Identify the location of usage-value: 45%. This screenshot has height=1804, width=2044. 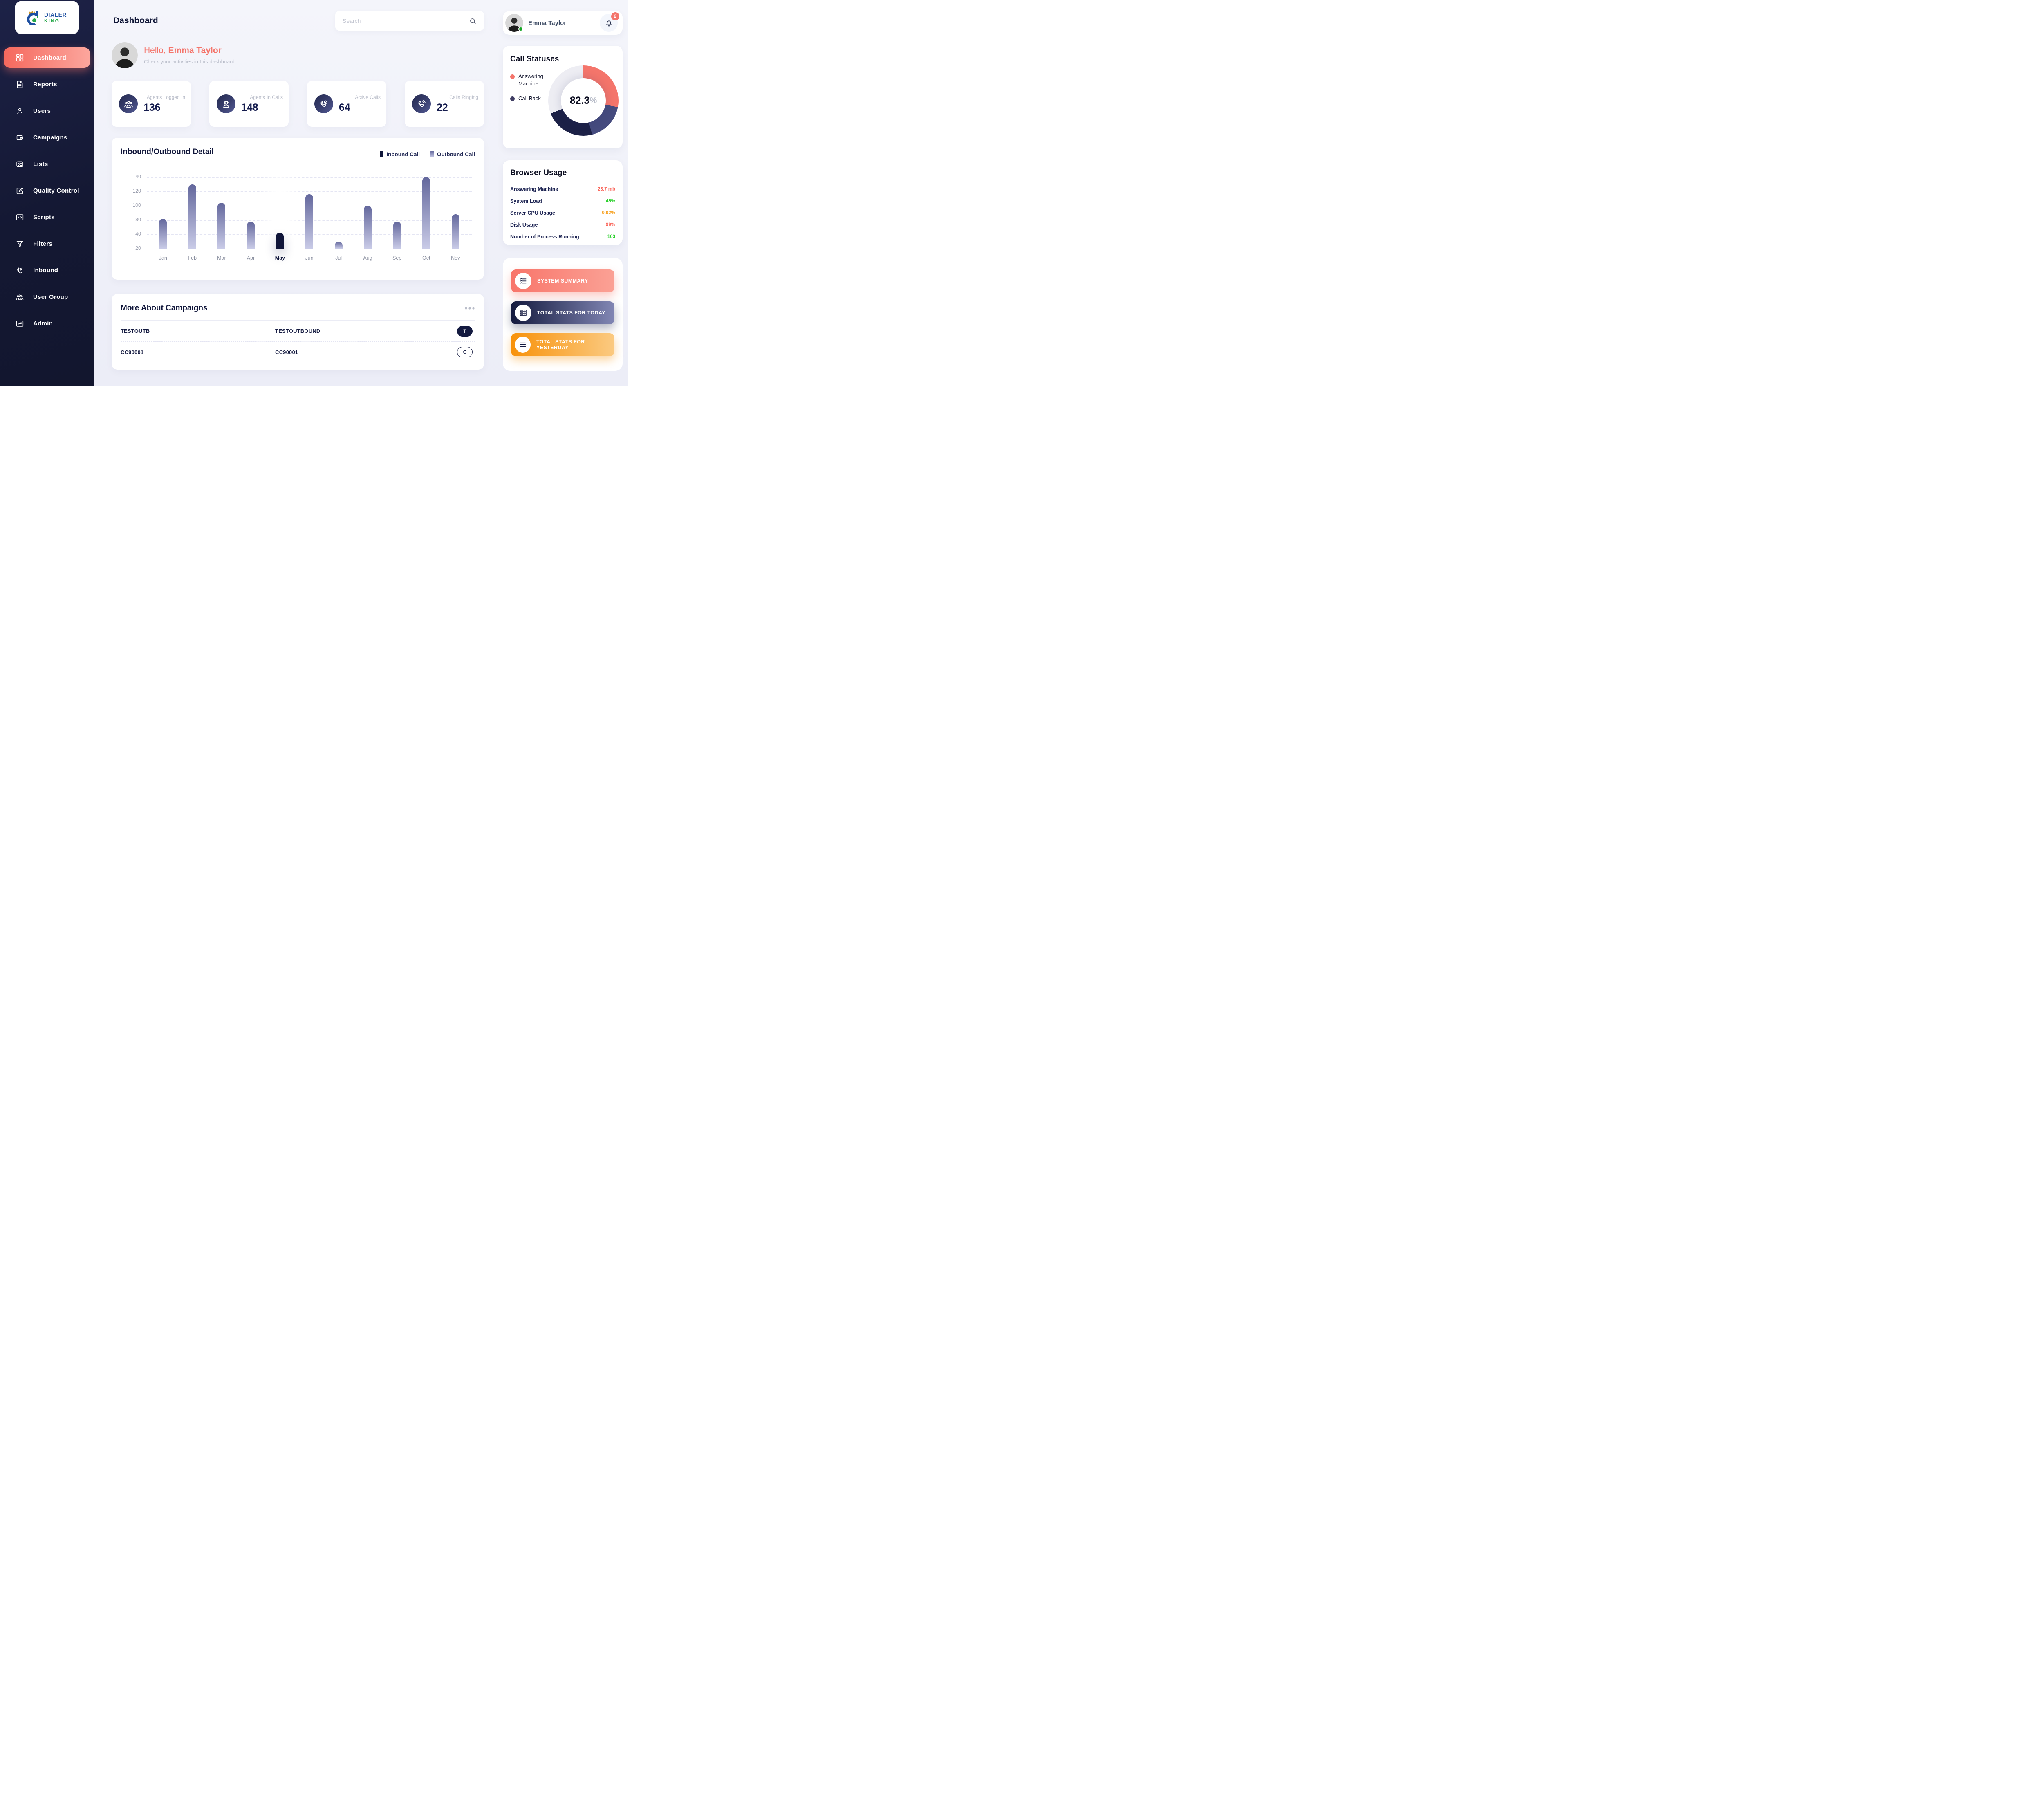
(610, 201).